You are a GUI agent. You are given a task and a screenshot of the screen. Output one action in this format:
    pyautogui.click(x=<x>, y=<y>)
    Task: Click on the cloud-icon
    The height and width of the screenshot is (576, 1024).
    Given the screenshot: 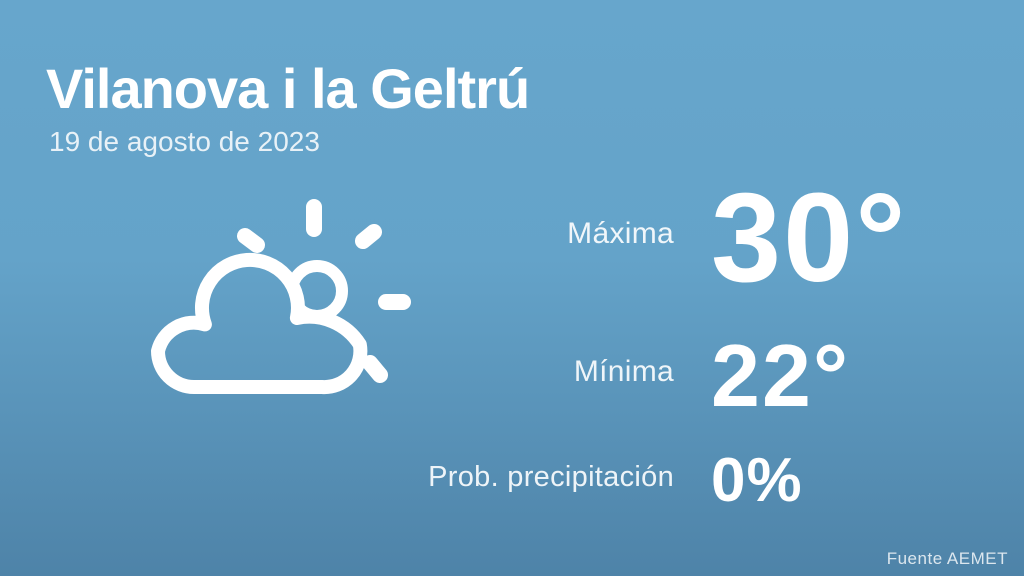 What is the action you would take?
    pyautogui.click(x=259, y=323)
    